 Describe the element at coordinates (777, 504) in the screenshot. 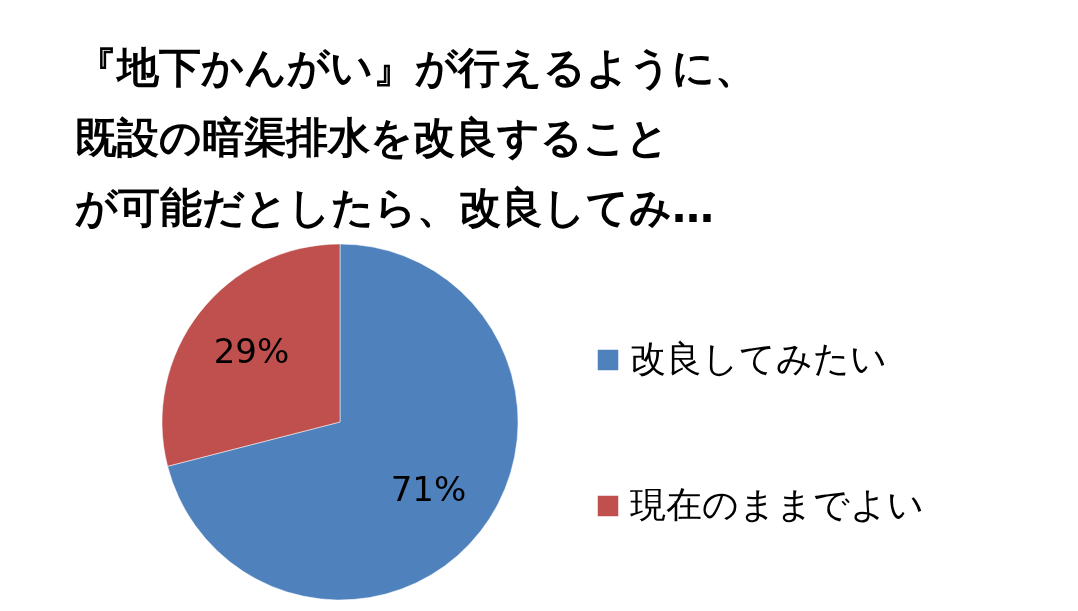

I see `legend-label: 現在のままでよい` at that location.